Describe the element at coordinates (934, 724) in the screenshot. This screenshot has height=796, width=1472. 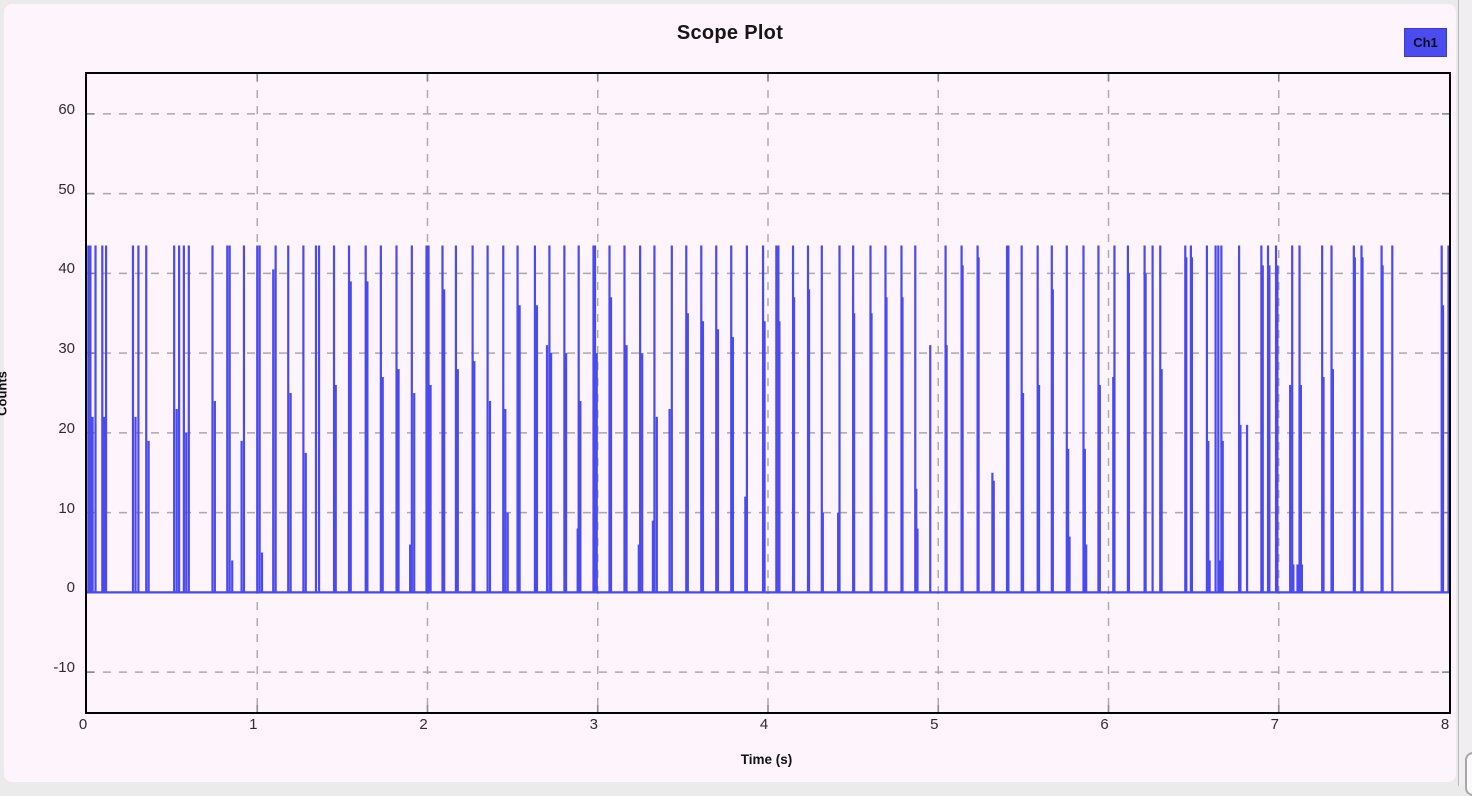
I see `x-tick-label: 5` at that location.